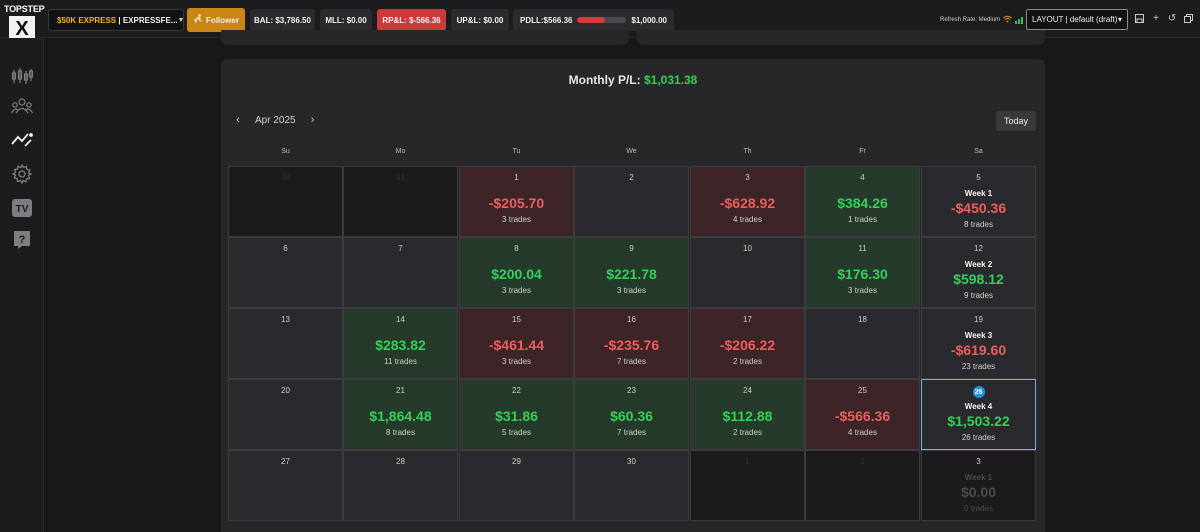 This screenshot has width=1200, height=532. What do you see at coordinates (1172, 18) in the screenshot?
I see `undo-icon: ↺` at bounding box center [1172, 18].